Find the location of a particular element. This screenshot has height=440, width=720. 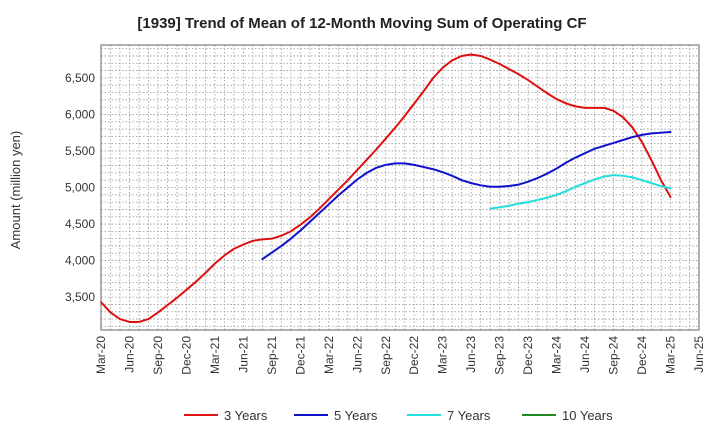

y-tick-label: 6,500 is located at coordinates (80, 78).